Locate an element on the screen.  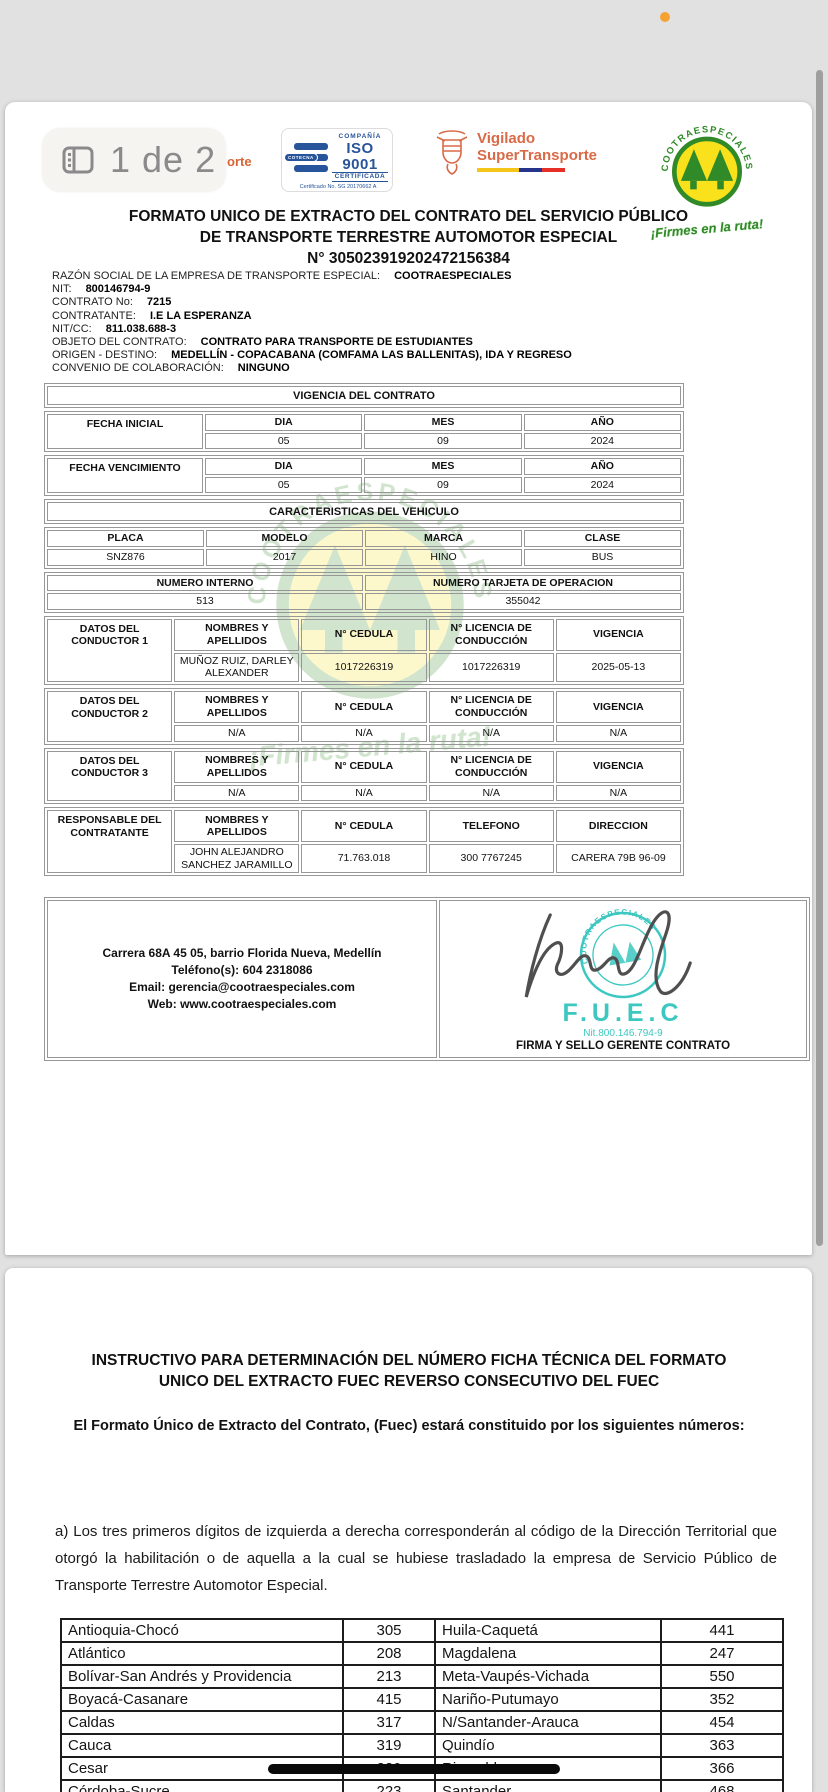
col-header: DIRECCION is located at coordinates (618, 826).